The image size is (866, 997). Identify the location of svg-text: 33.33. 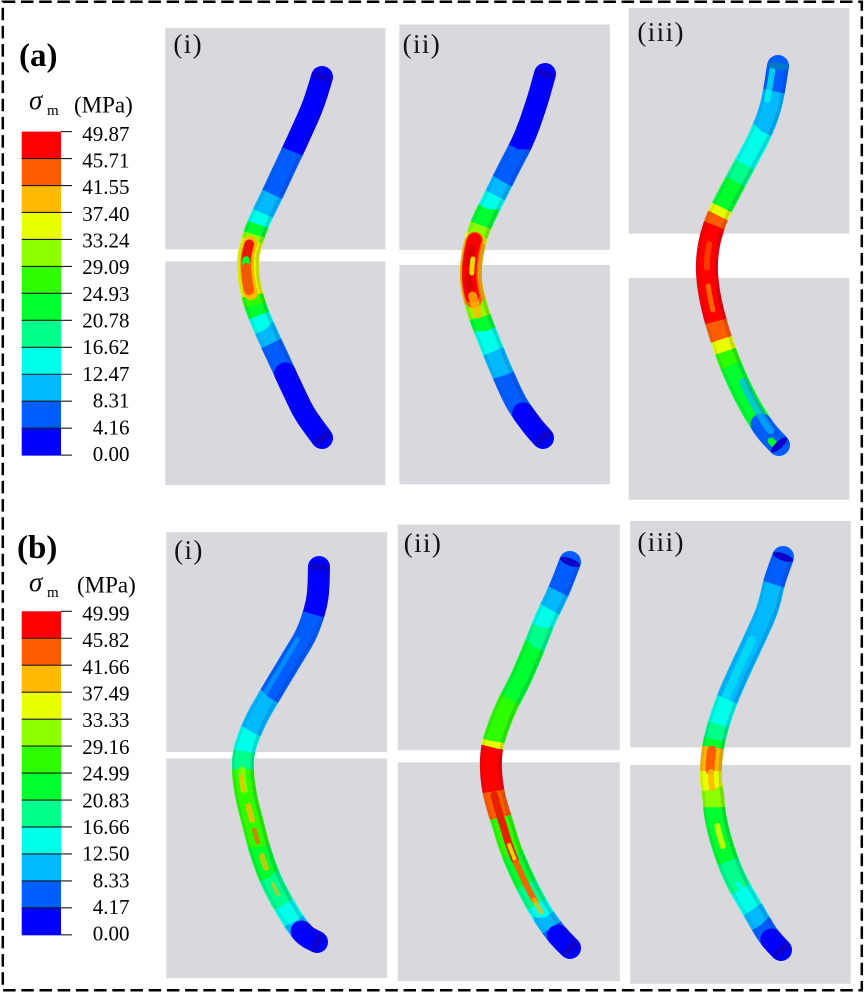
(105, 720).